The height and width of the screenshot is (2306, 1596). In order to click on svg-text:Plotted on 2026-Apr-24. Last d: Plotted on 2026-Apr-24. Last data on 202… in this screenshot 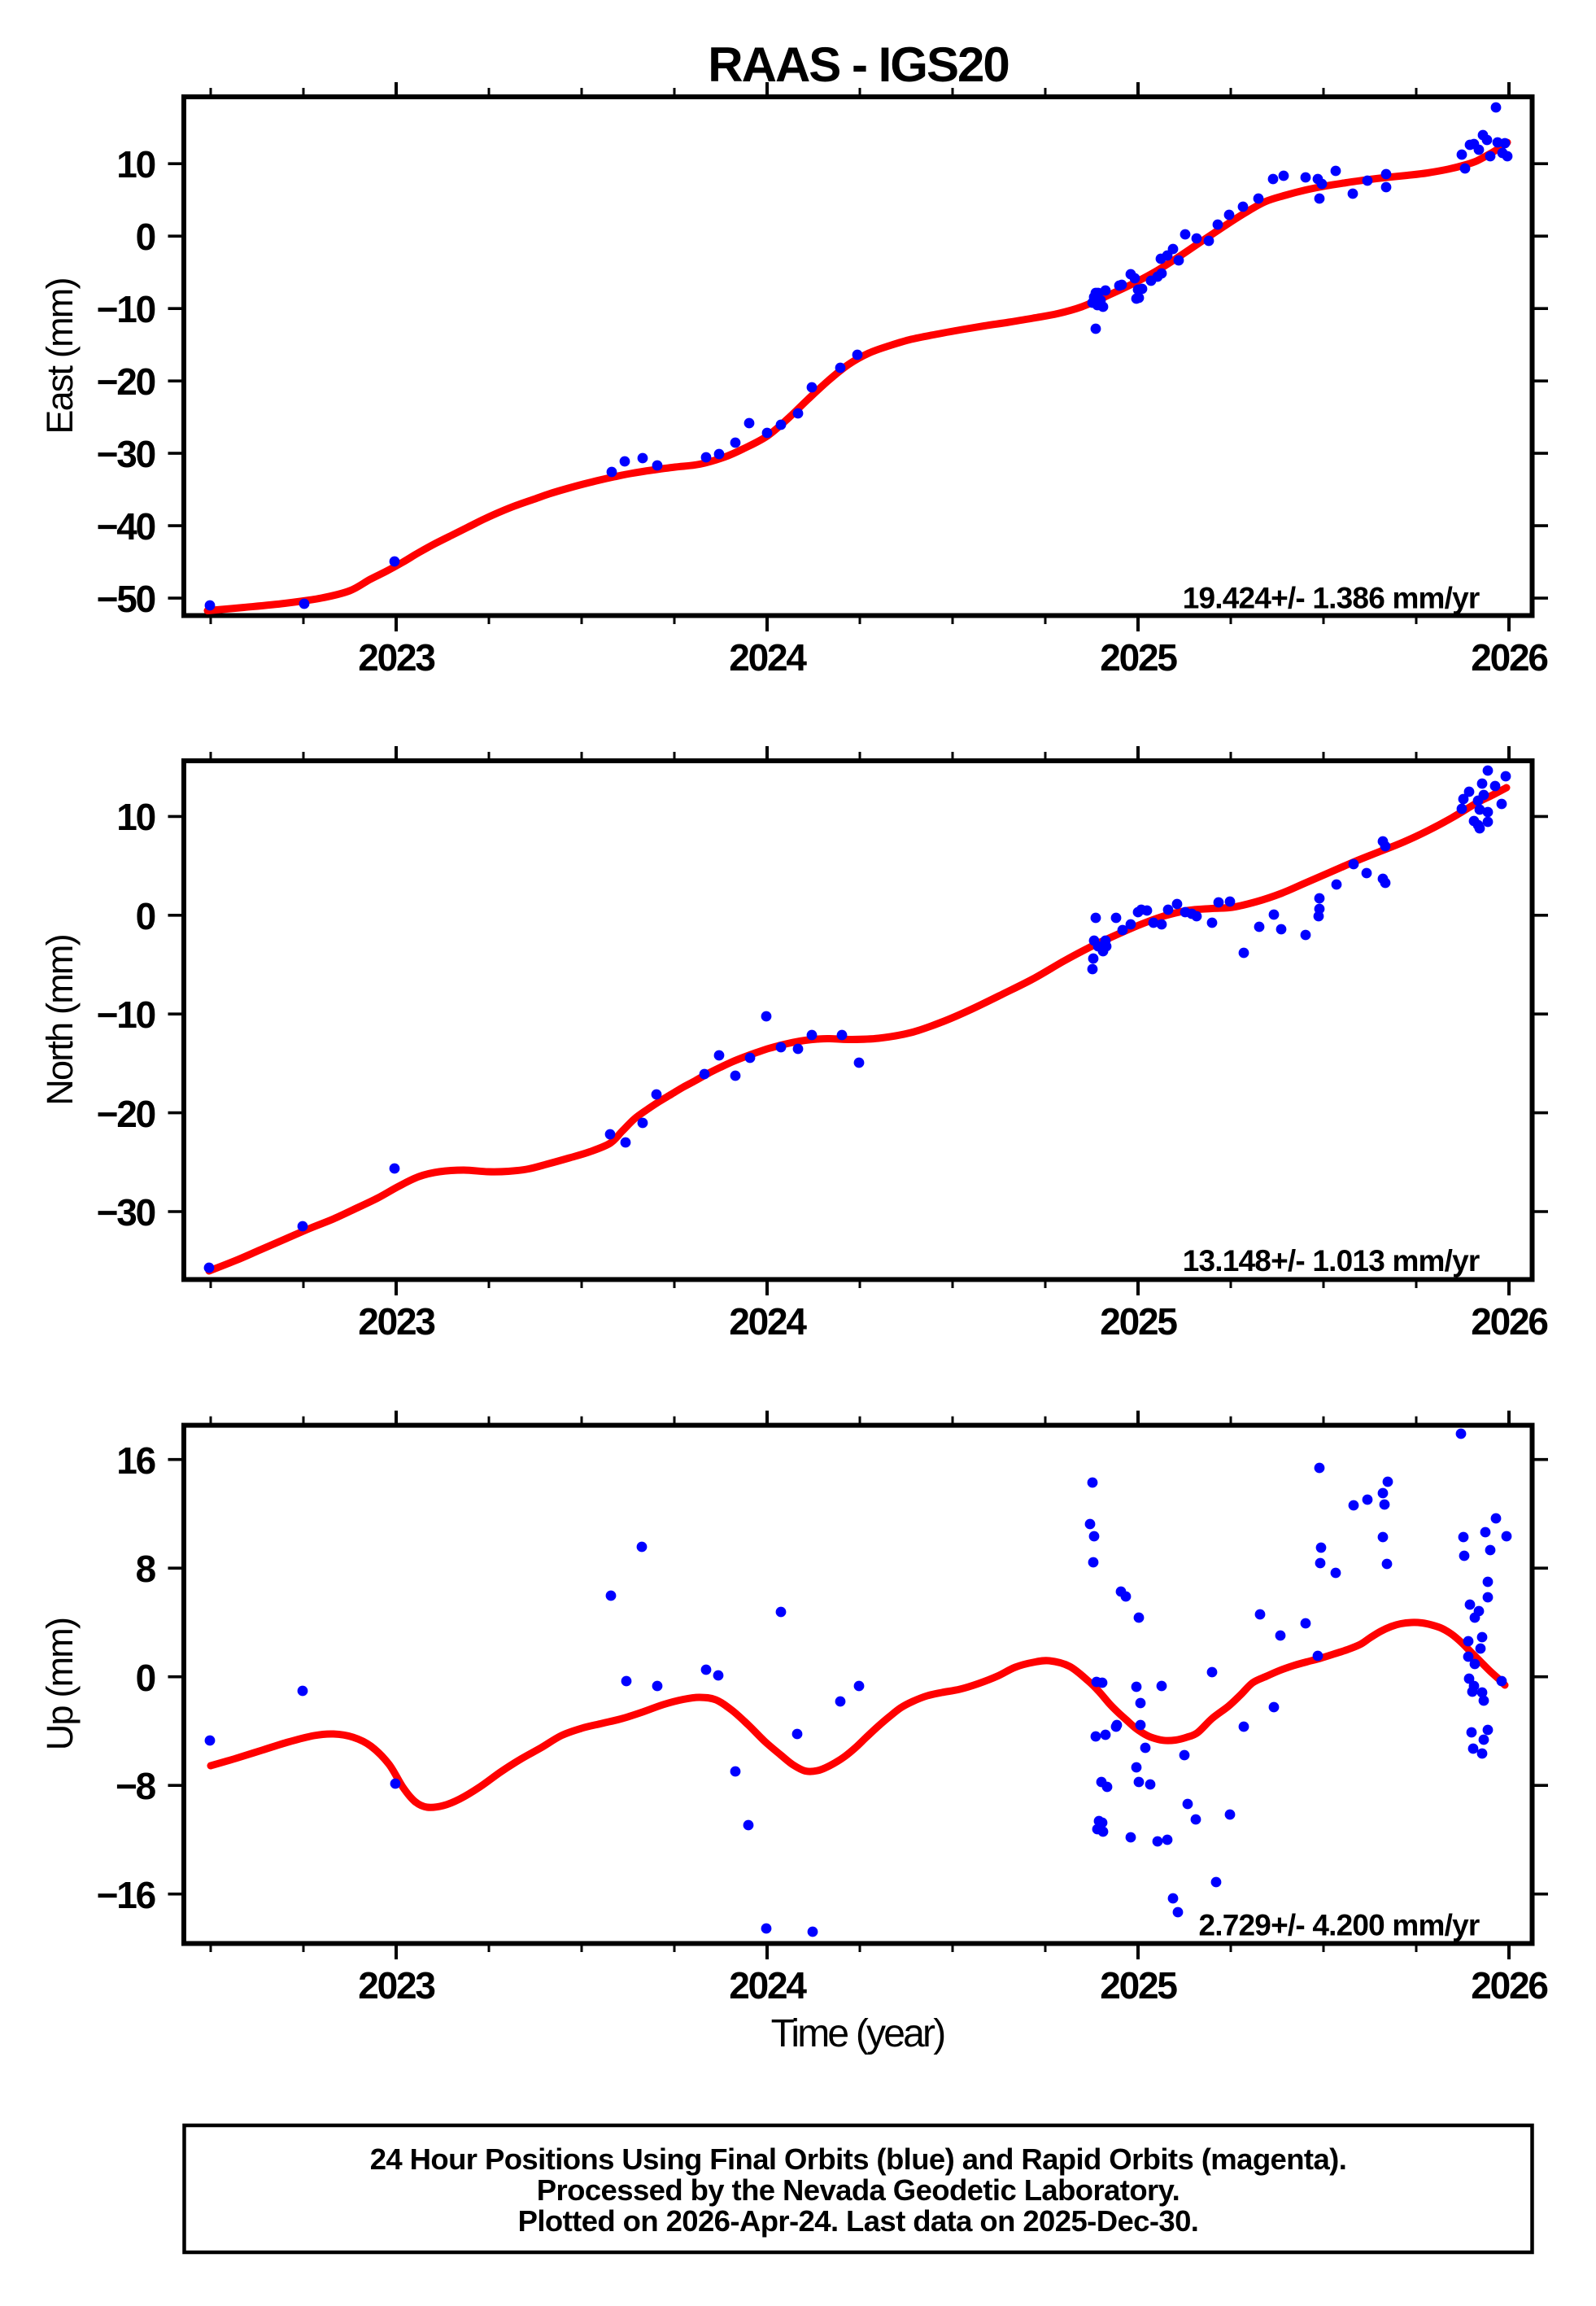, I will do `click(858, 2221)`.